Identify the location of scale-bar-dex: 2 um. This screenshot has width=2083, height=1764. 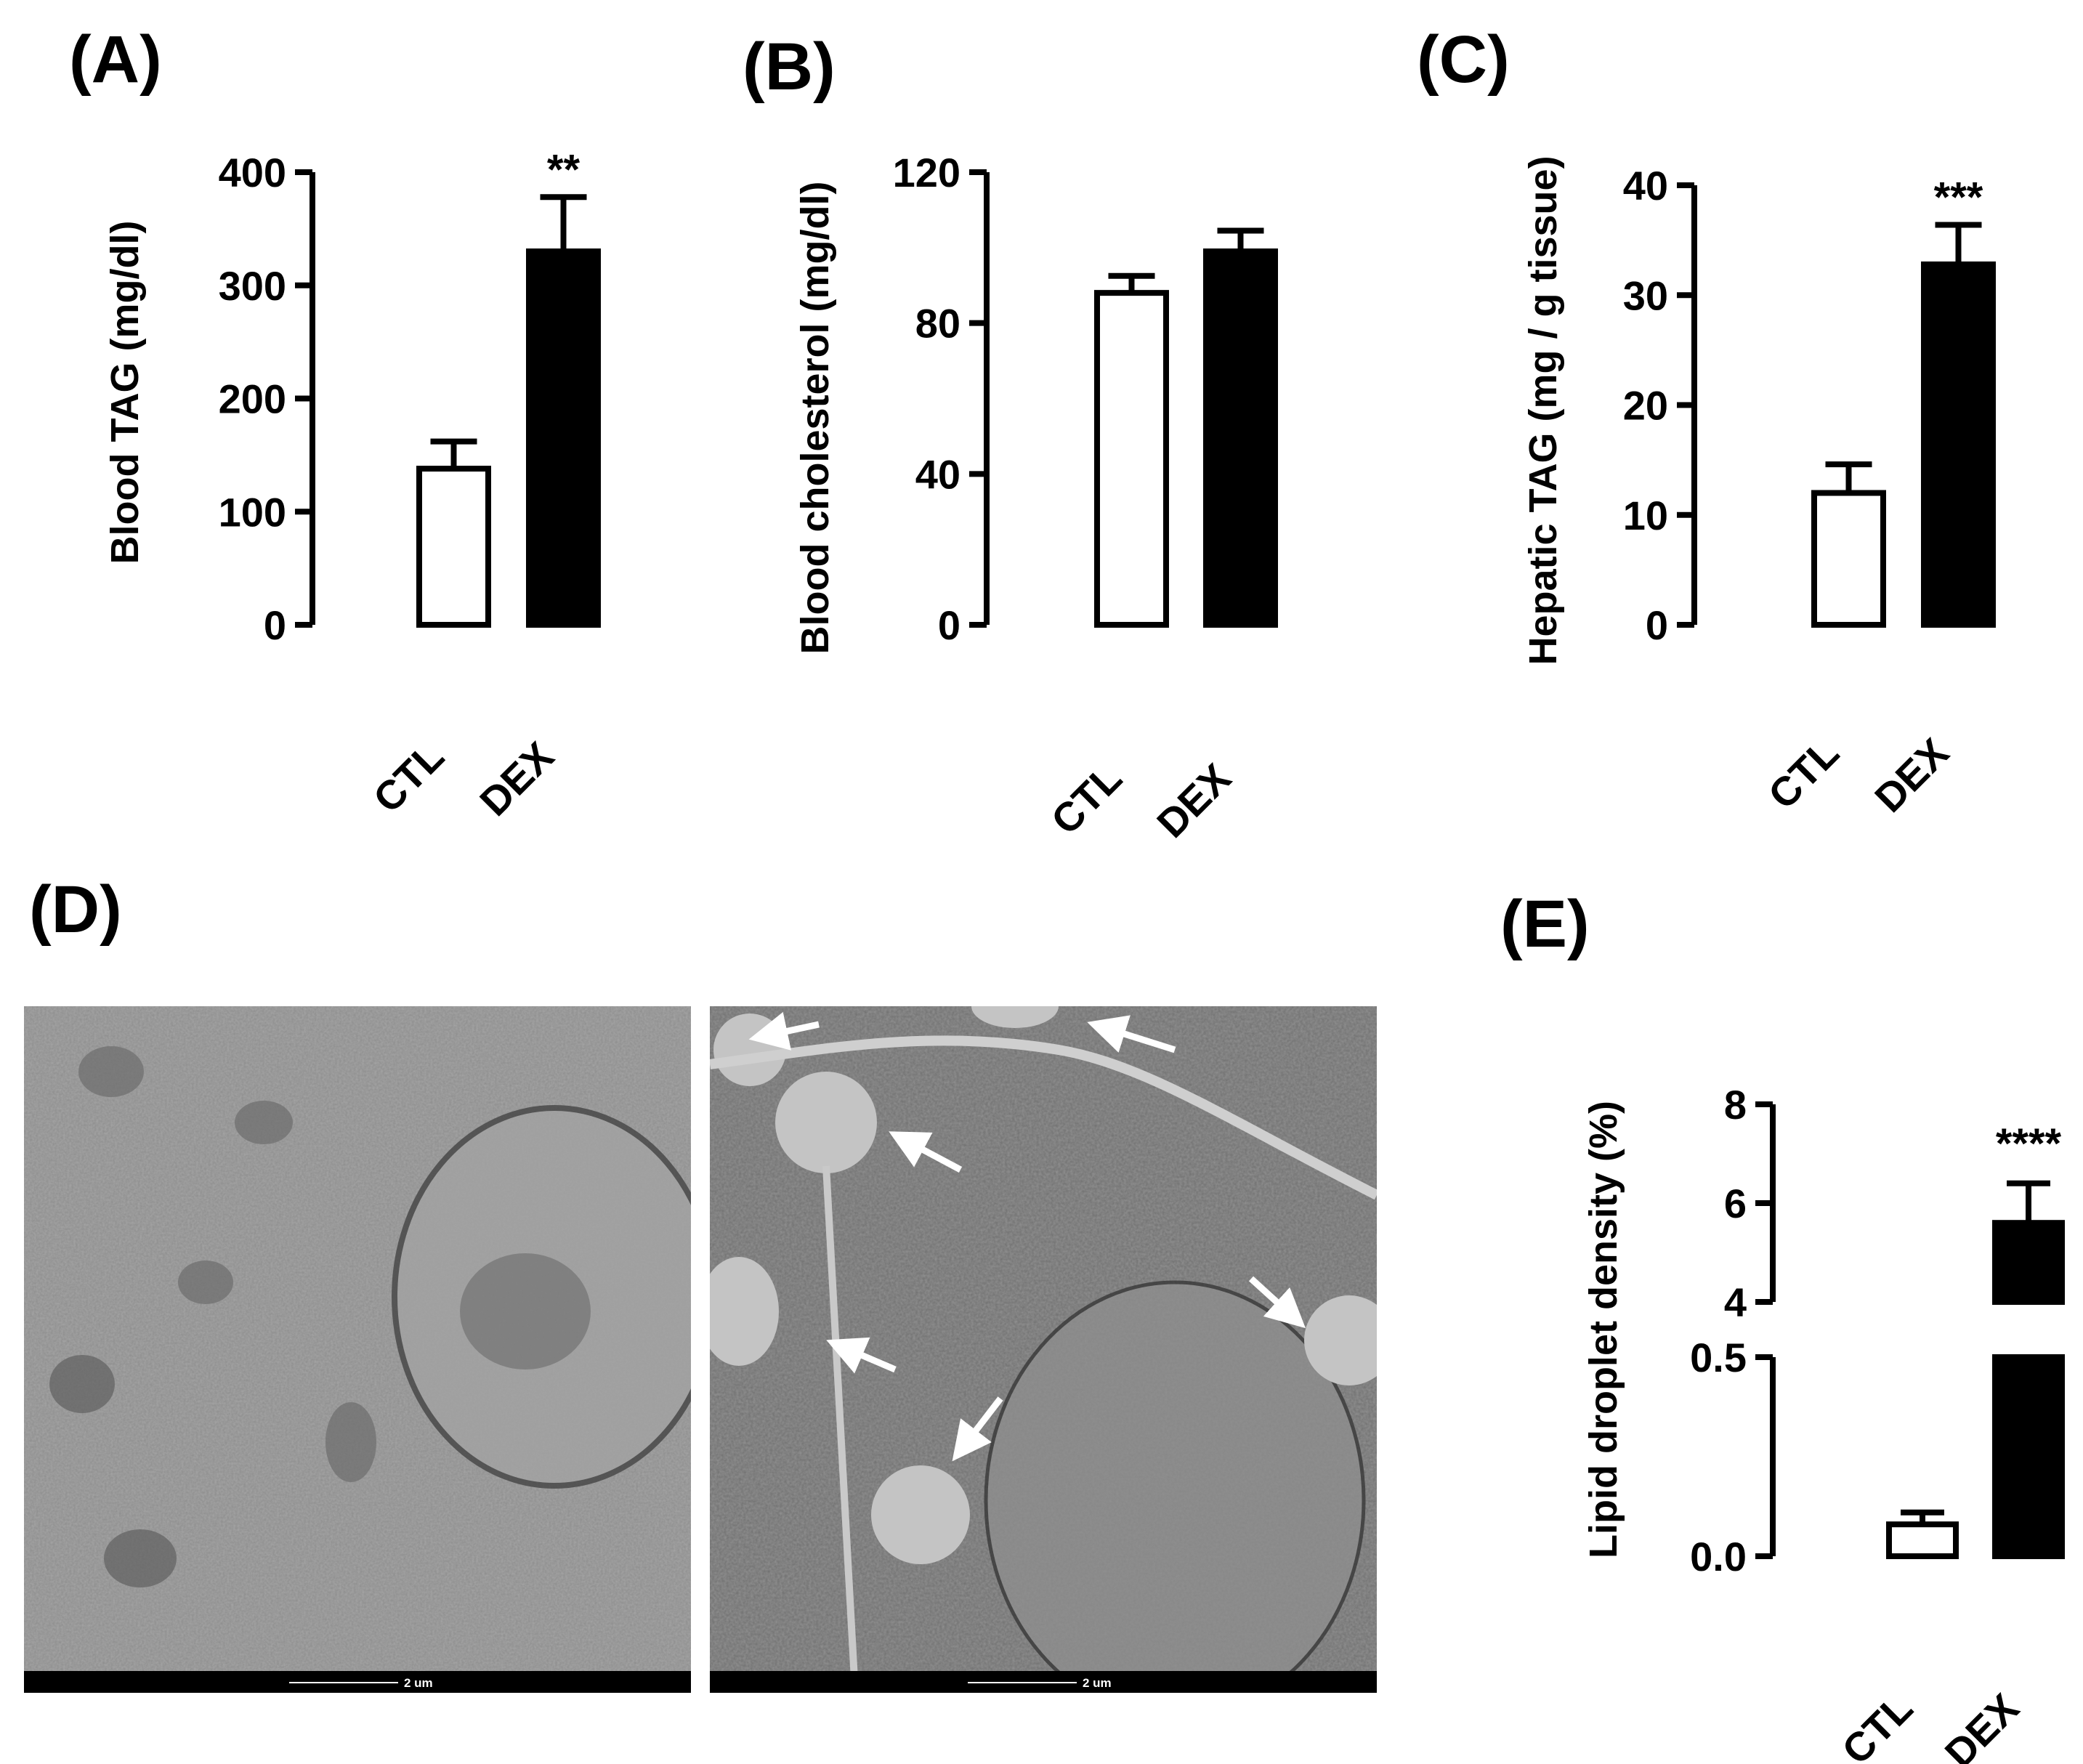
(1043, 1682).